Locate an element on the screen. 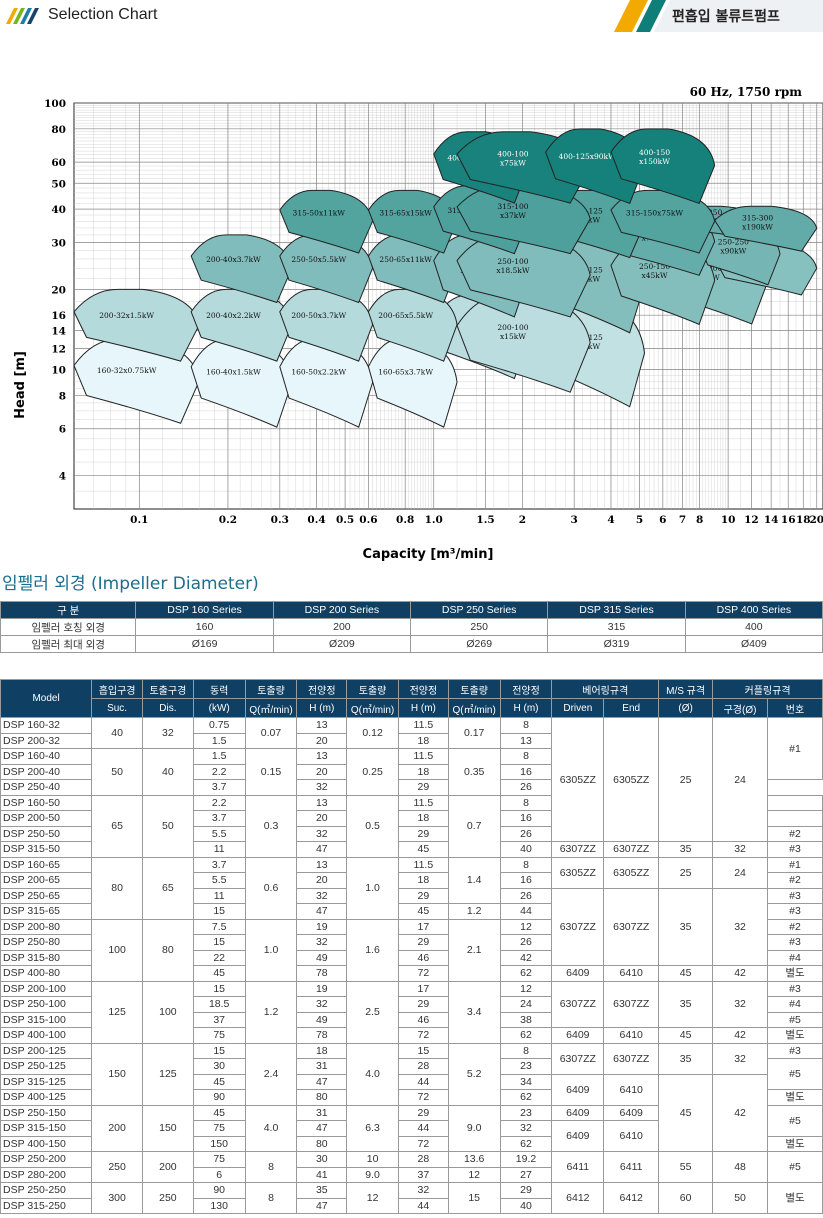 The height and width of the screenshot is (1218, 823). impeller-cell: 임펠러 최대 외경 is located at coordinates (68, 644).